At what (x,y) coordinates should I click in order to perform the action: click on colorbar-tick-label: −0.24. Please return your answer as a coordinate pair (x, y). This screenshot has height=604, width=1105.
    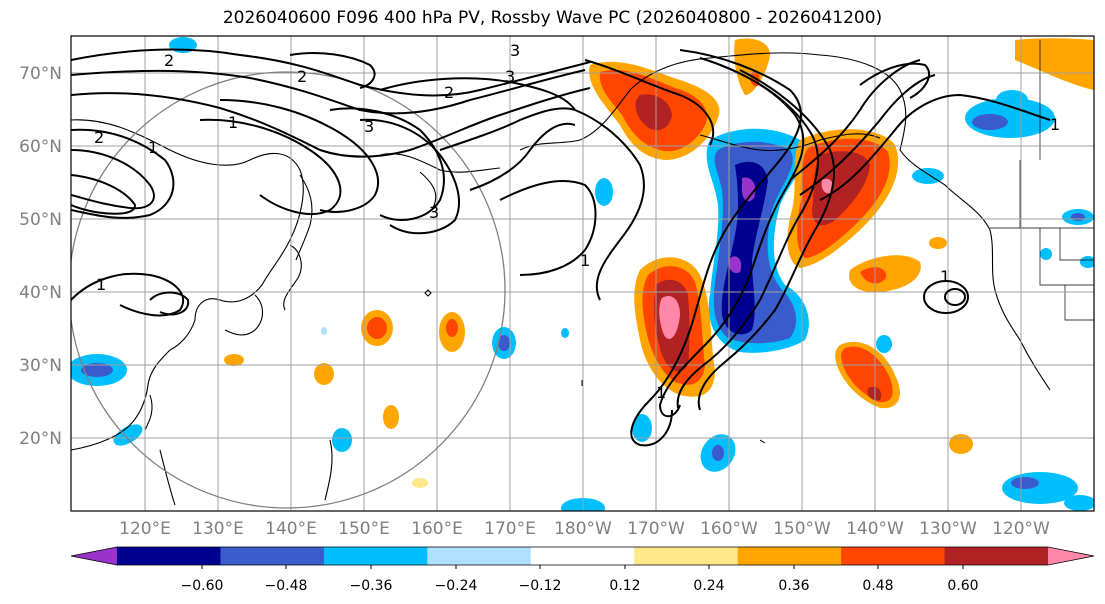
    Looking at the image, I should click on (456, 586).